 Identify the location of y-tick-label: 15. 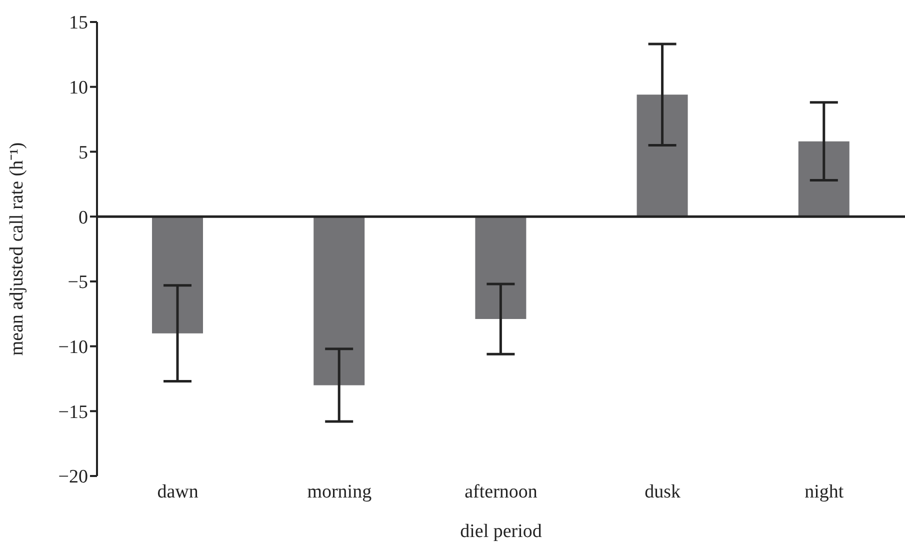
(78, 23).